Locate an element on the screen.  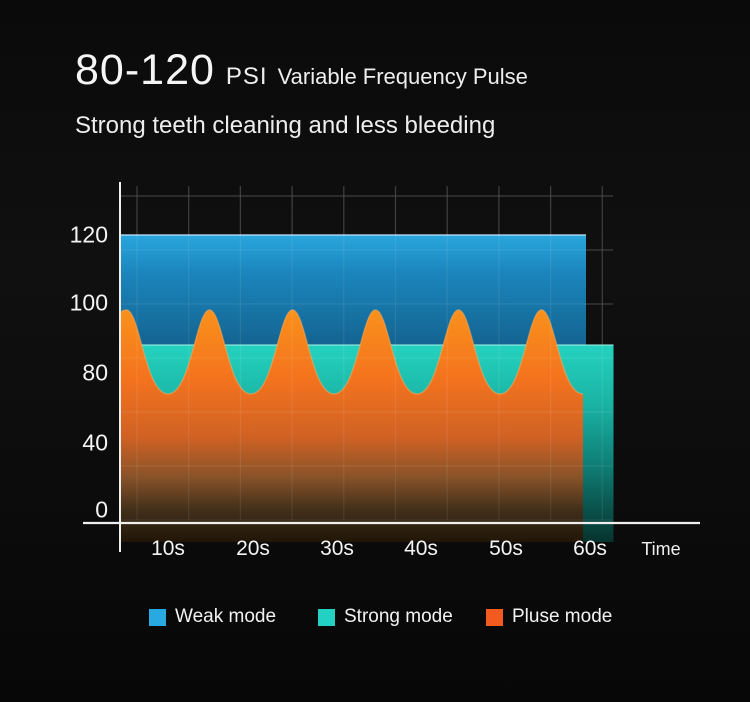
legend-item-strong-mode: Strong mode is located at coordinates (385, 617).